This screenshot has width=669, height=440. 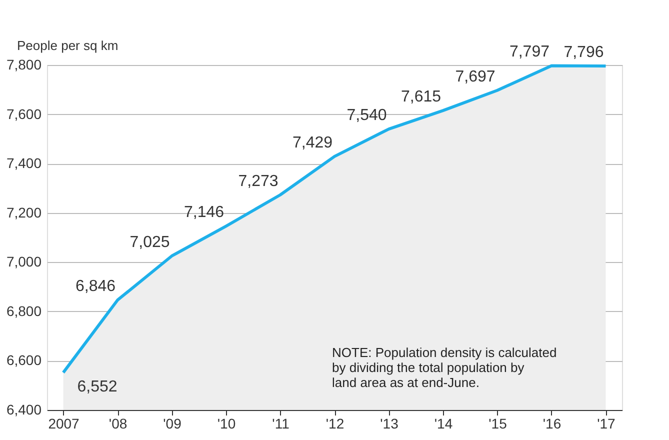 What do you see at coordinates (226, 424) in the screenshot?
I see `x-tick-label: '10` at bounding box center [226, 424].